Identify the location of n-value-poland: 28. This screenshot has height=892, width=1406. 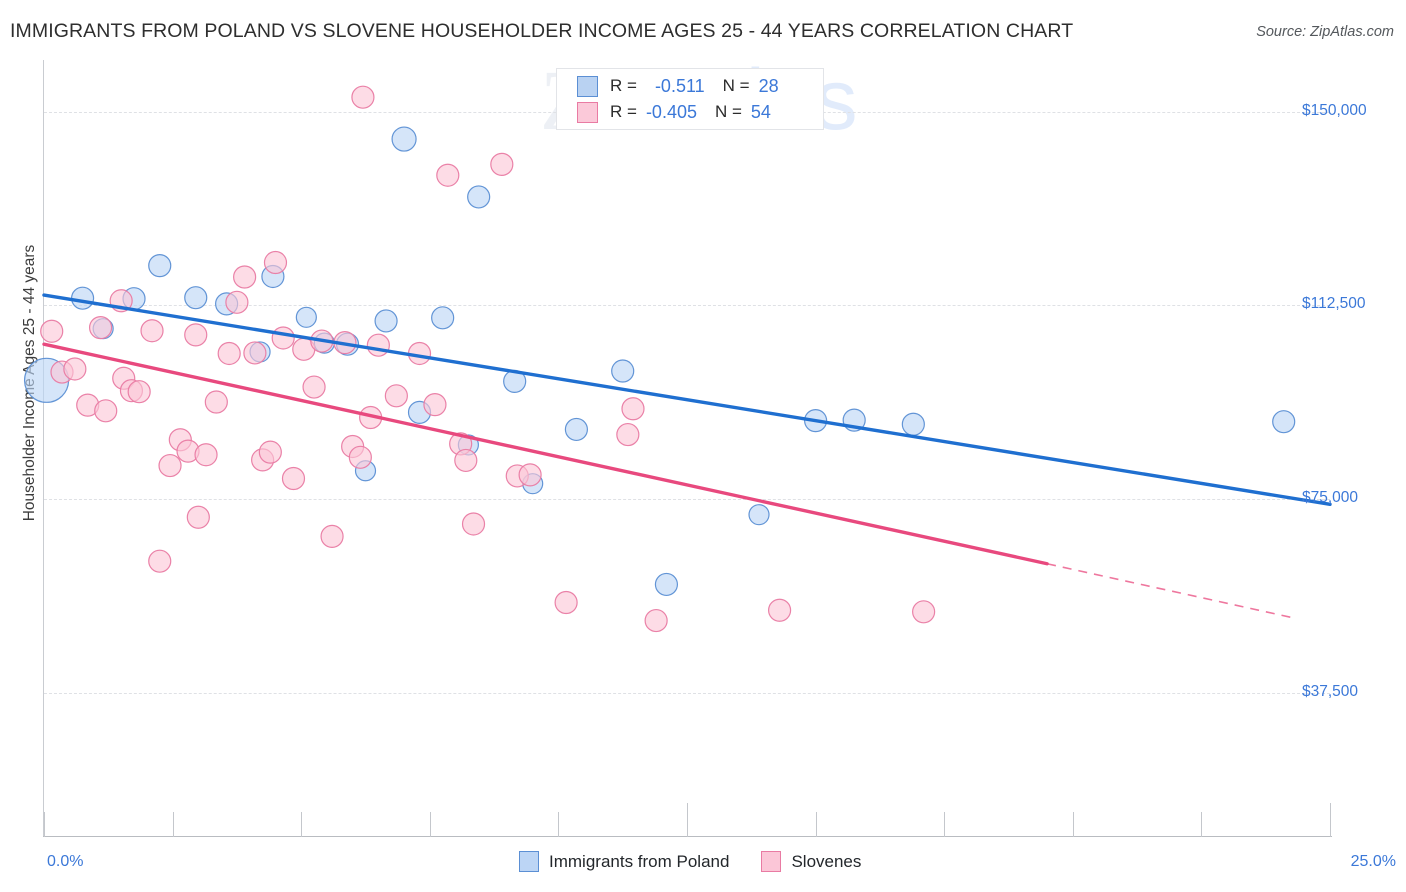
(768, 85).